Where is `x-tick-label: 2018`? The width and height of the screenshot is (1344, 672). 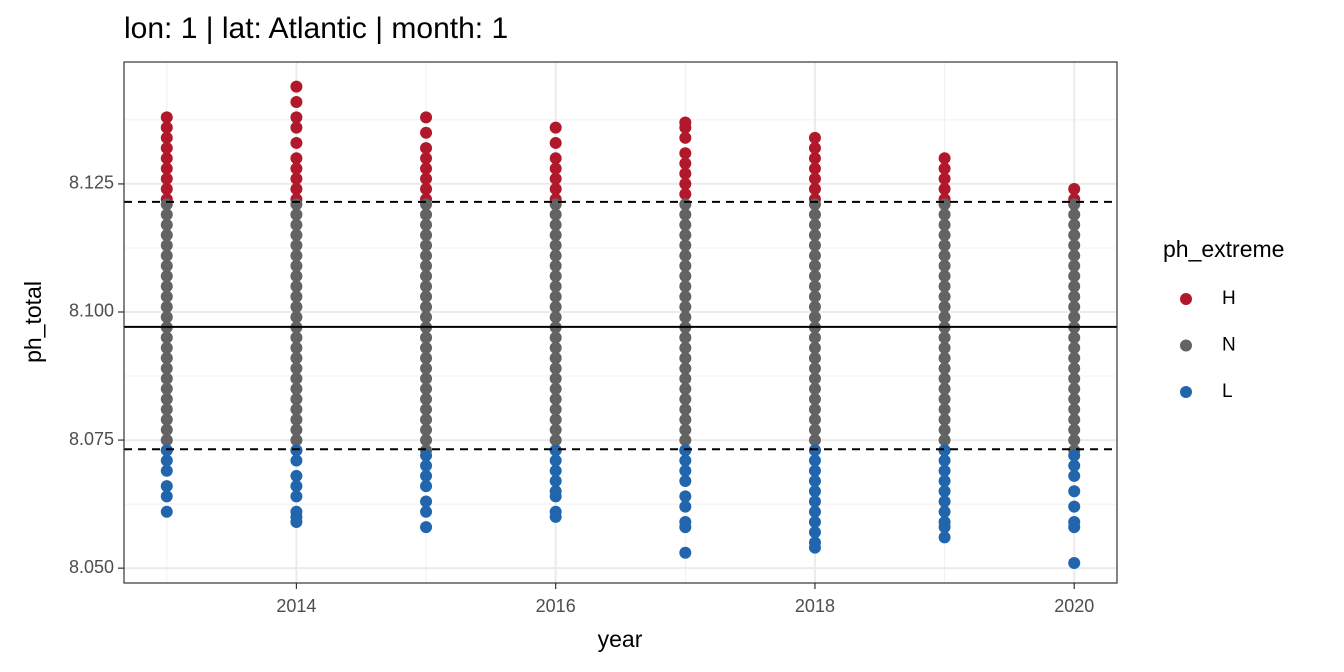
x-tick-label: 2018 is located at coordinates (815, 606).